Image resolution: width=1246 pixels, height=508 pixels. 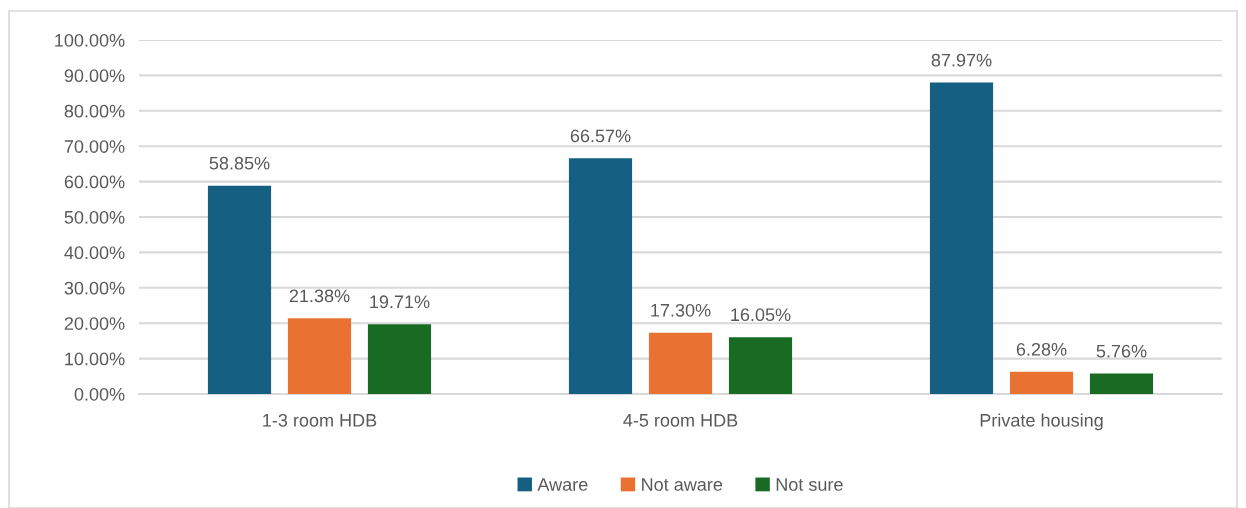 What do you see at coordinates (682, 484) in the screenshot?
I see `legend-label: Not aware` at bounding box center [682, 484].